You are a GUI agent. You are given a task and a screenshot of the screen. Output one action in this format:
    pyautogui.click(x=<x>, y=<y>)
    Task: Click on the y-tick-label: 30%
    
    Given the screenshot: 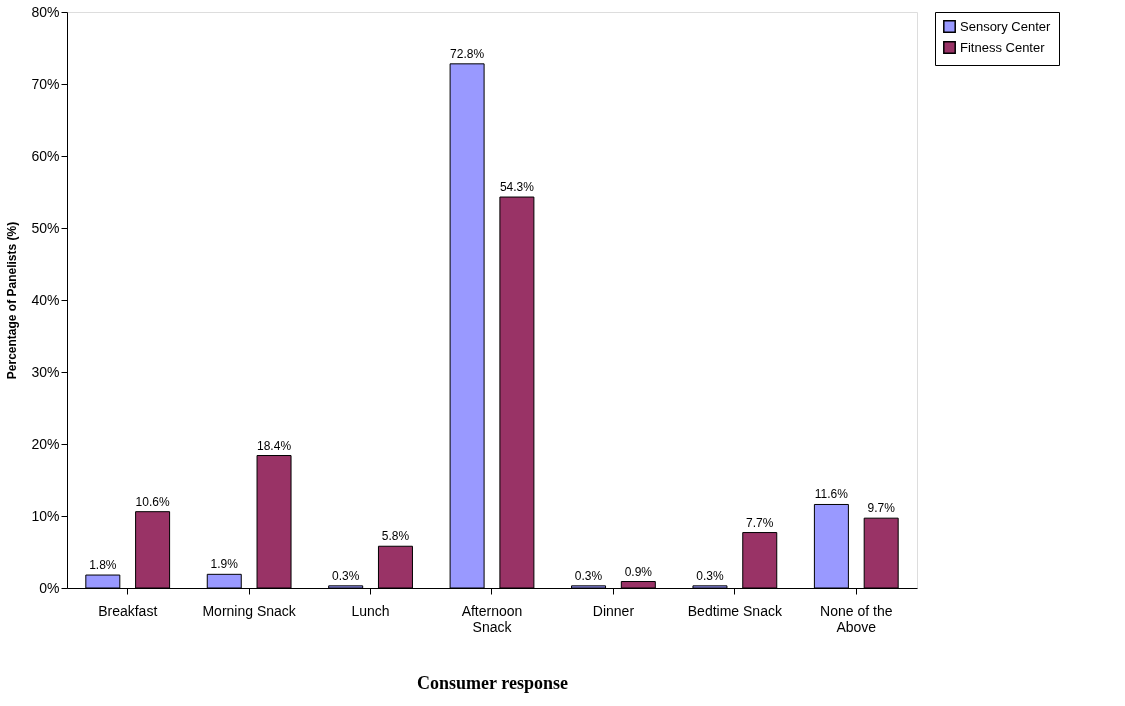 What is the action you would take?
    pyautogui.click(x=45, y=371)
    